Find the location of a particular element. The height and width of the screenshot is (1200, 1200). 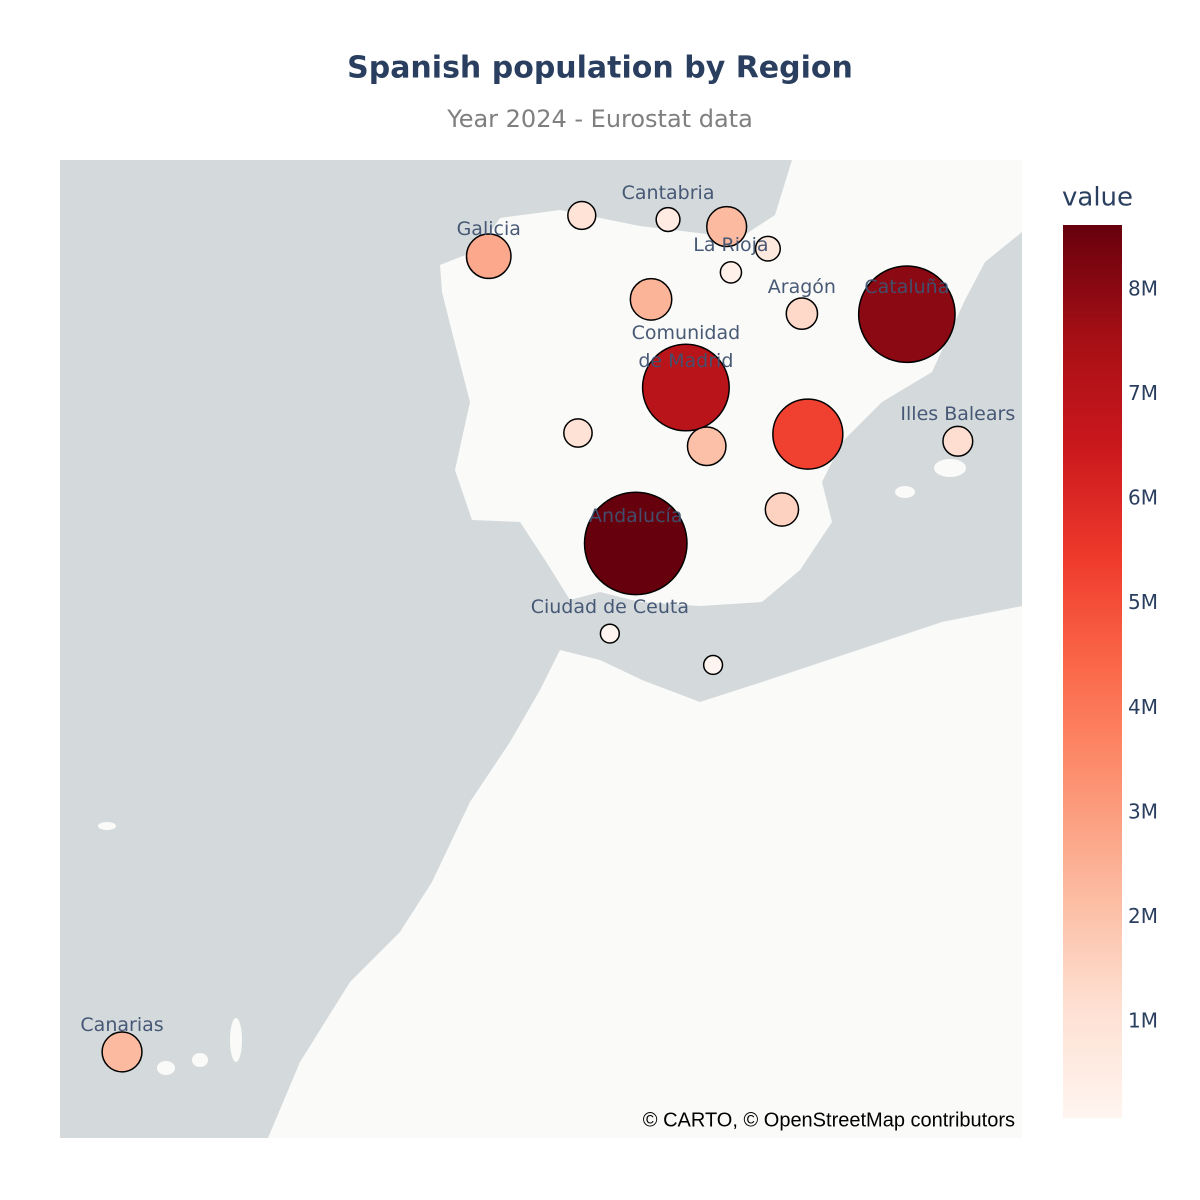

region-label: Comunidad de Madrid is located at coordinates (686, 346).